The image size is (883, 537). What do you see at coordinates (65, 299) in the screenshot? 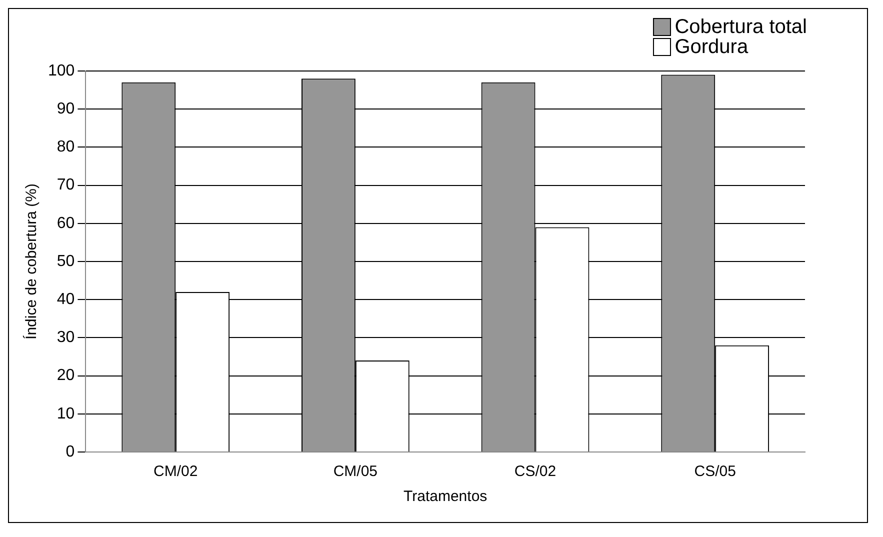
I see `y-tick-label: 40` at bounding box center [65, 299].